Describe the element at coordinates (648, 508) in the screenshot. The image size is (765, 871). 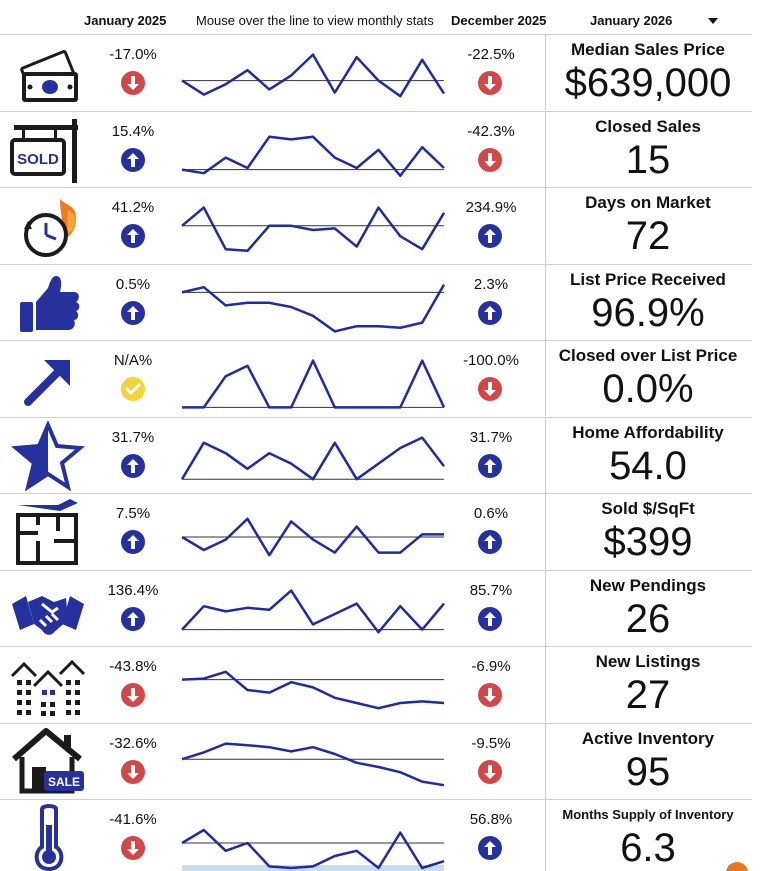
I see `metric-label: Sold $/SqFt` at that location.